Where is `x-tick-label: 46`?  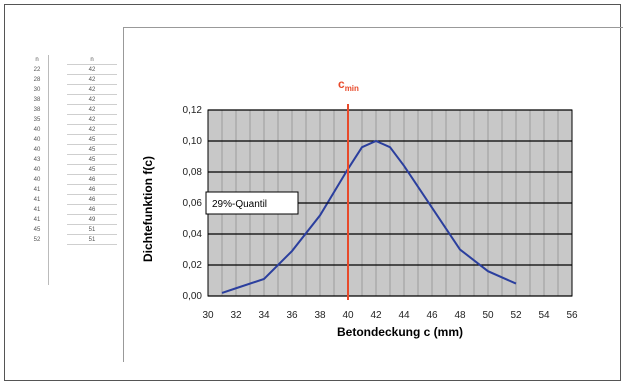 x-tick-label: 46 is located at coordinates (432, 315).